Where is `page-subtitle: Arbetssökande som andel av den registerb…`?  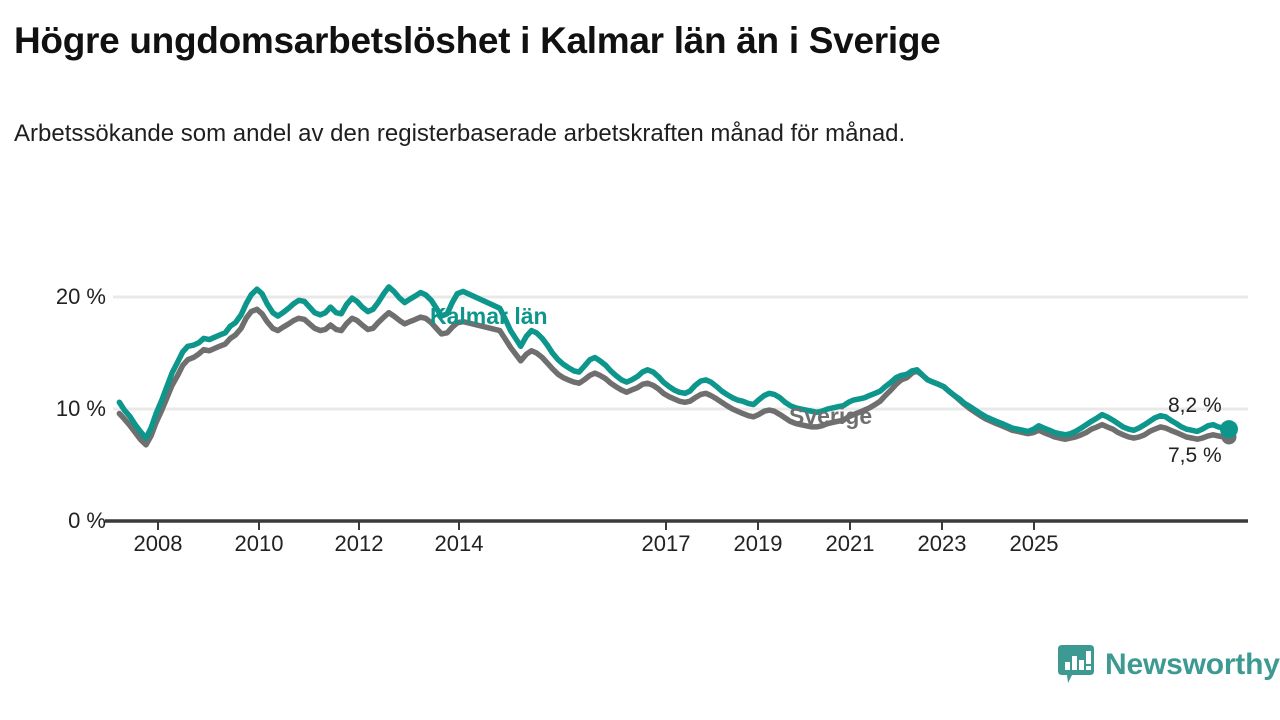 page-subtitle: Arbetssökande som andel av den registerb… is located at coordinates (460, 133).